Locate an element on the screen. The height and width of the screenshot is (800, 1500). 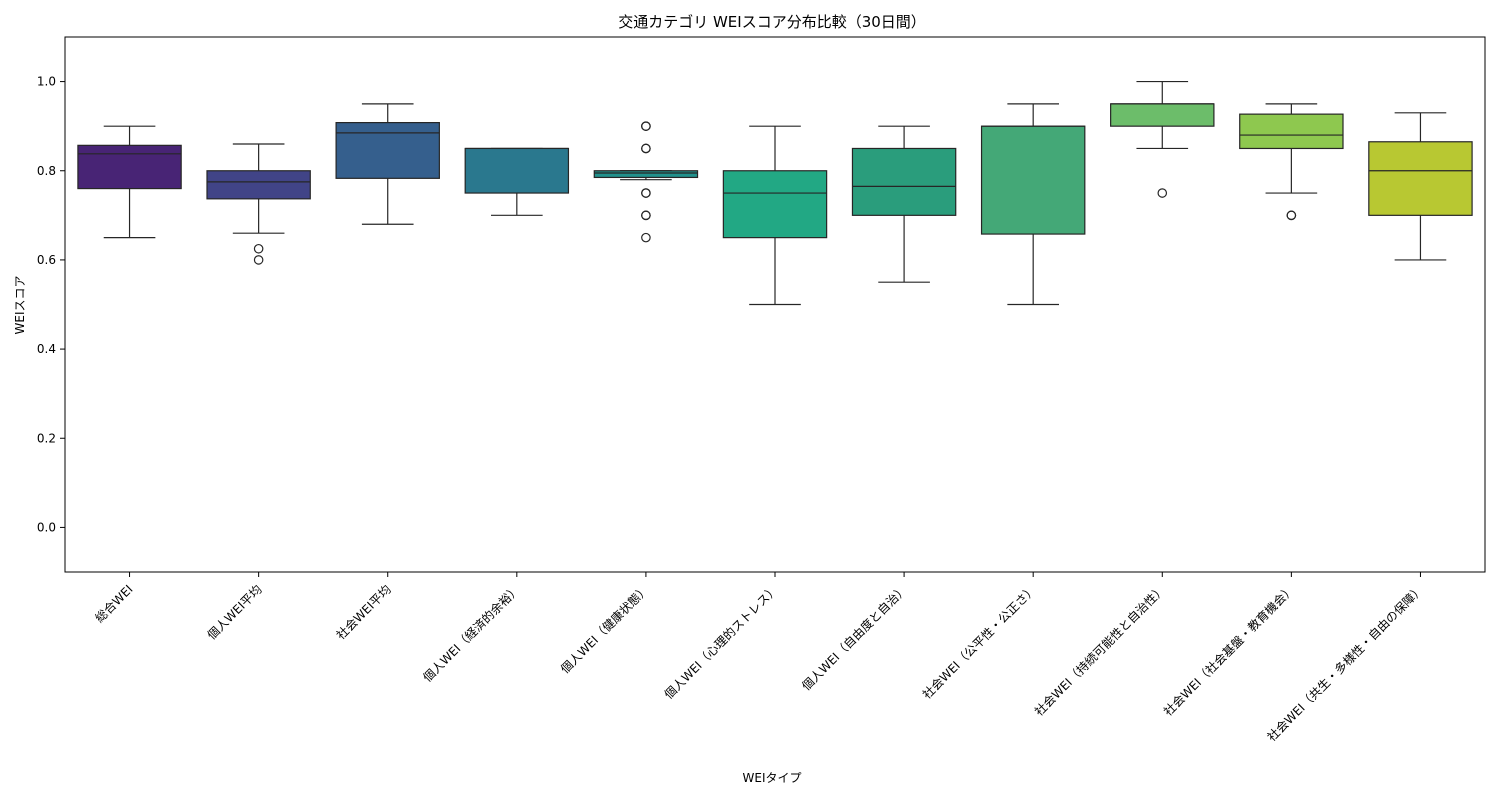
chart-title: 交通カテゴリ WEIスコア分布比較（30日間） is located at coordinates (772, 22).